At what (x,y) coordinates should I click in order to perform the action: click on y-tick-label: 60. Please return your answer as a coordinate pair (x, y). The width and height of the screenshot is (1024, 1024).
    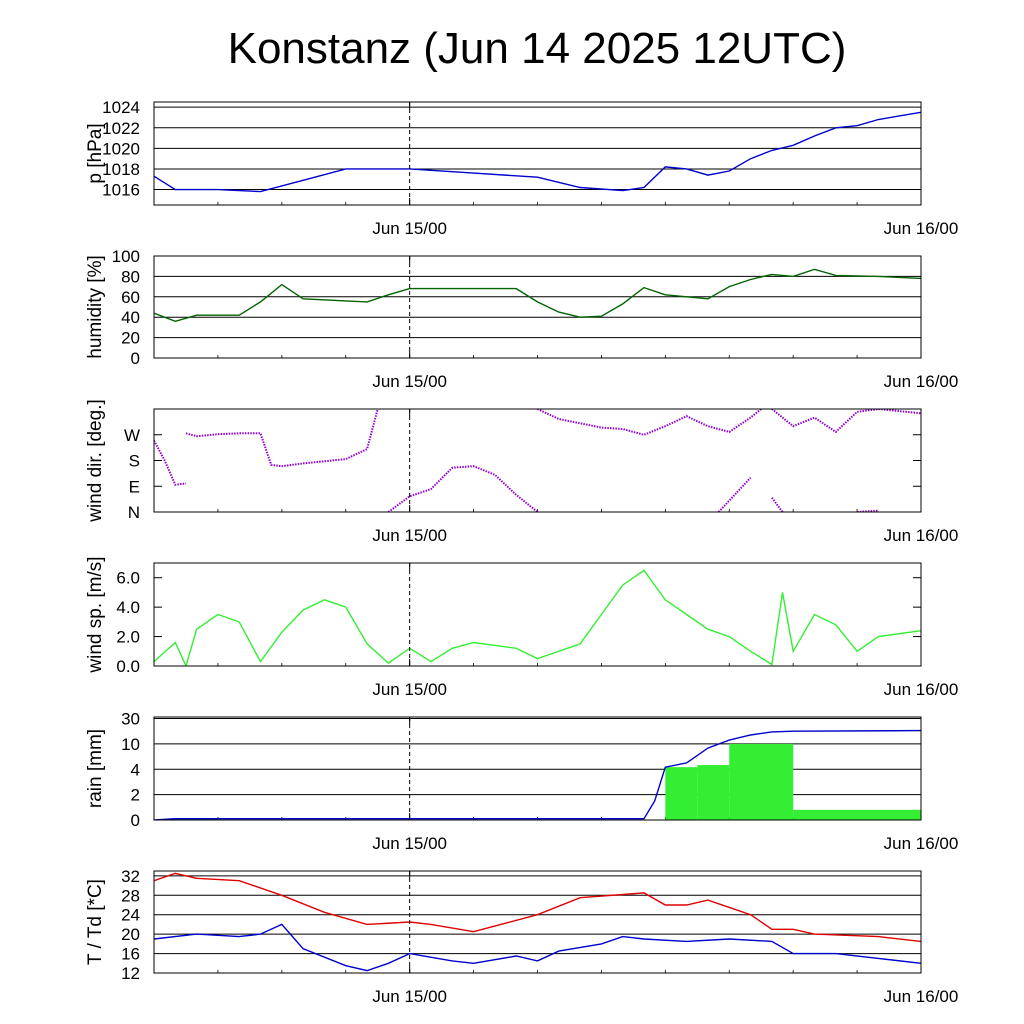
    Looking at the image, I should click on (130, 297).